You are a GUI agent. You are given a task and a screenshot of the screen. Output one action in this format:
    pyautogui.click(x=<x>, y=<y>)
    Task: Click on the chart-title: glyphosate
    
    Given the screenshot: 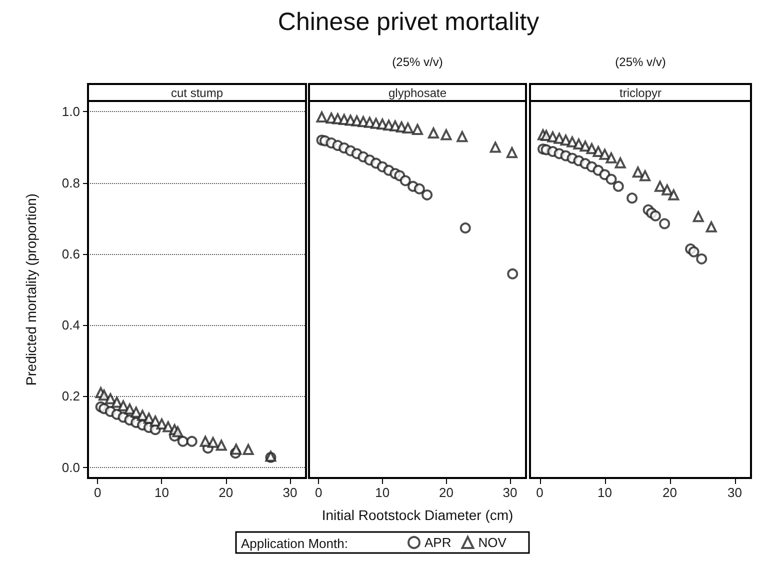 What is the action you would take?
    pyautogui.click(x=417, y=93)
    